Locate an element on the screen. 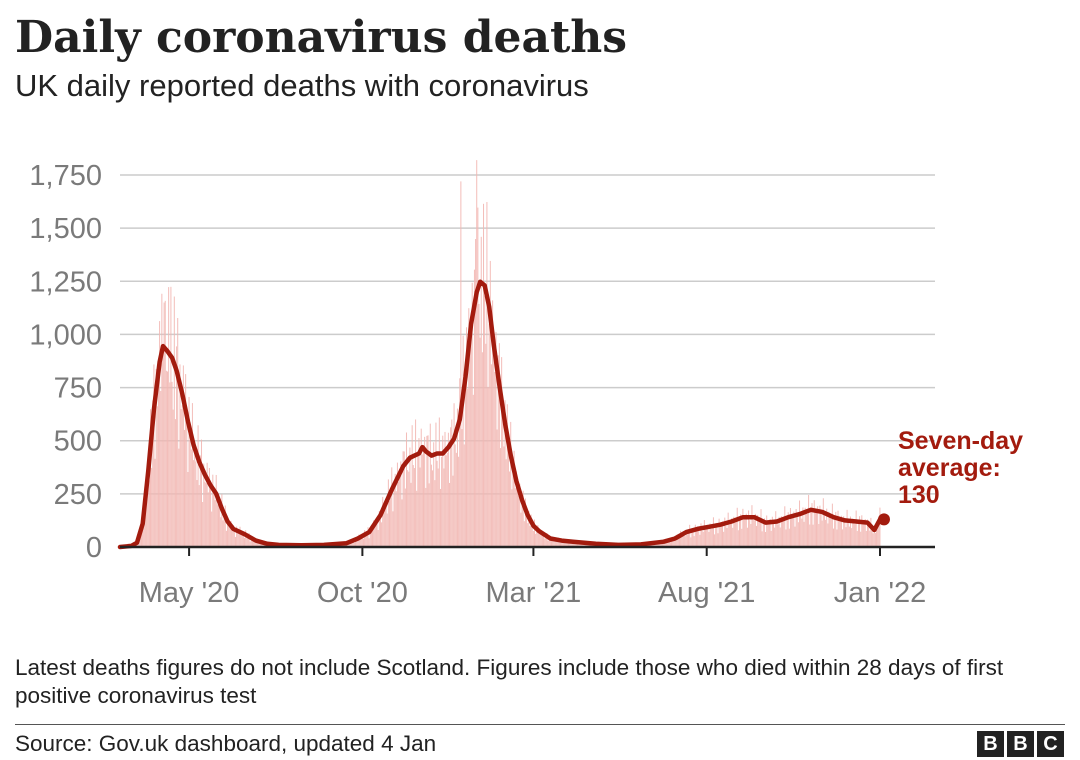  x-tick-label: Jan '22 is located at coordinates (880, 593).